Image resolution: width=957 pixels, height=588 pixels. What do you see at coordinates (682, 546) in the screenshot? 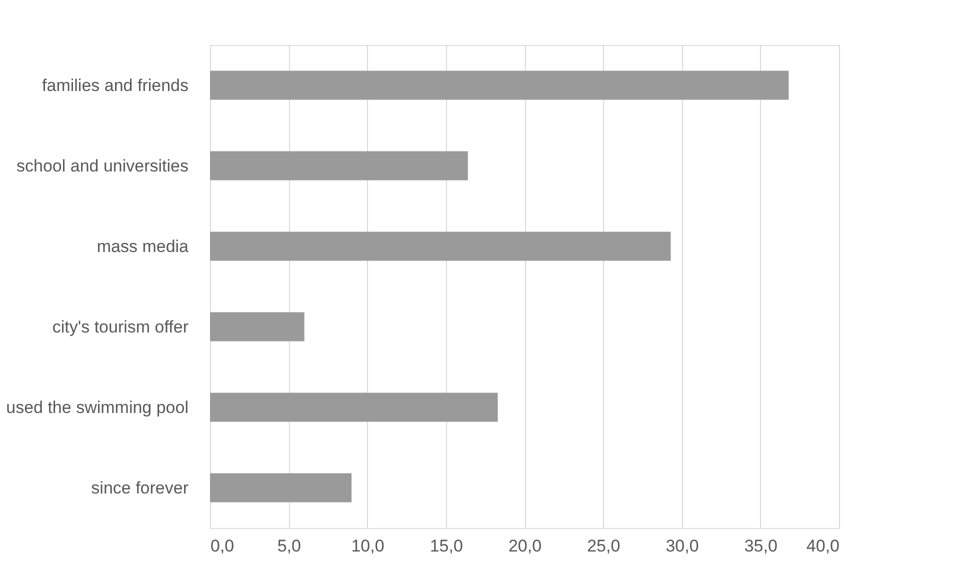
I see `x-tick-label: 30,0` at bounding box center [682, 546].